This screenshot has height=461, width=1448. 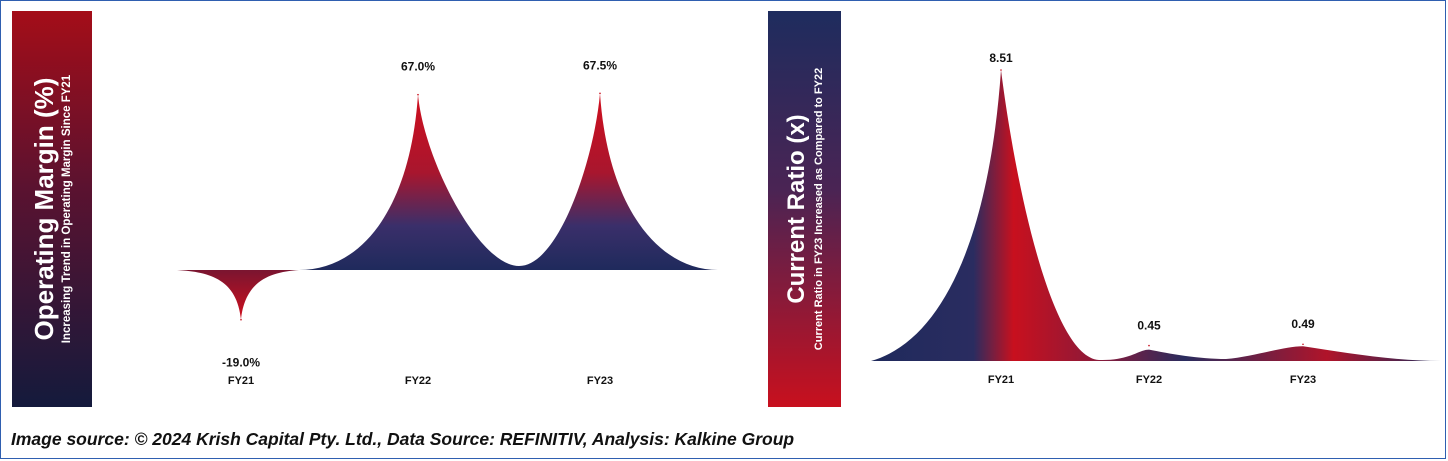 I want to click on data-label-fy22: 0.45, so click(x=1149, y=326).